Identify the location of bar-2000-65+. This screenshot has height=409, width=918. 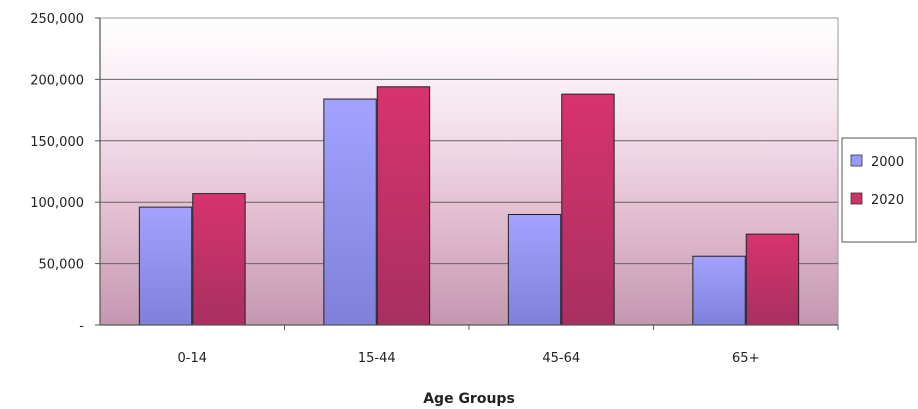
(719, 290).